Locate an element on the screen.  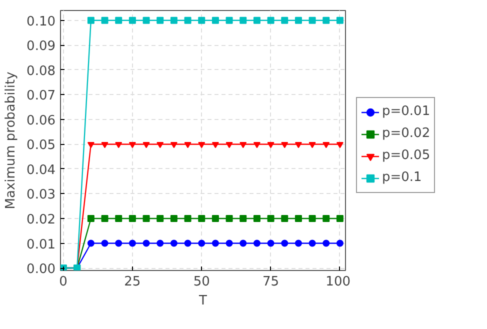
y-axis-title: Maximum probability is located at coordinates (11, 140).